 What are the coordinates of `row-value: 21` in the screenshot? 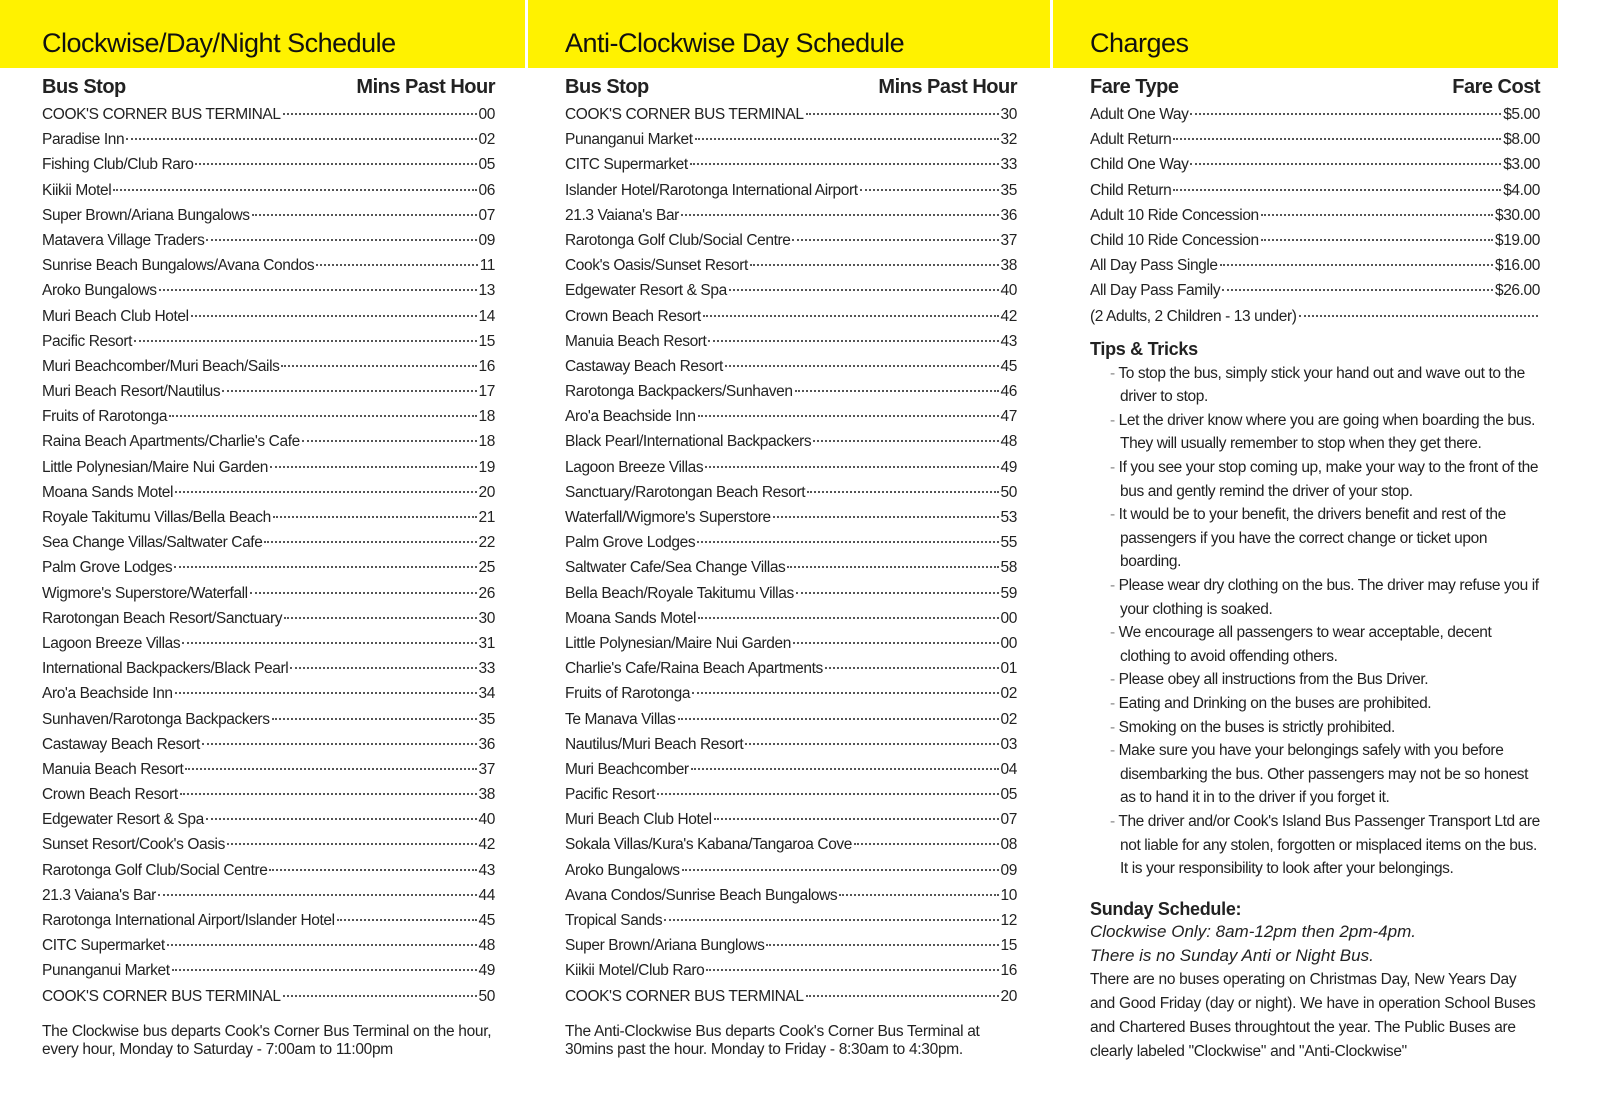 It's located at (487, 517).